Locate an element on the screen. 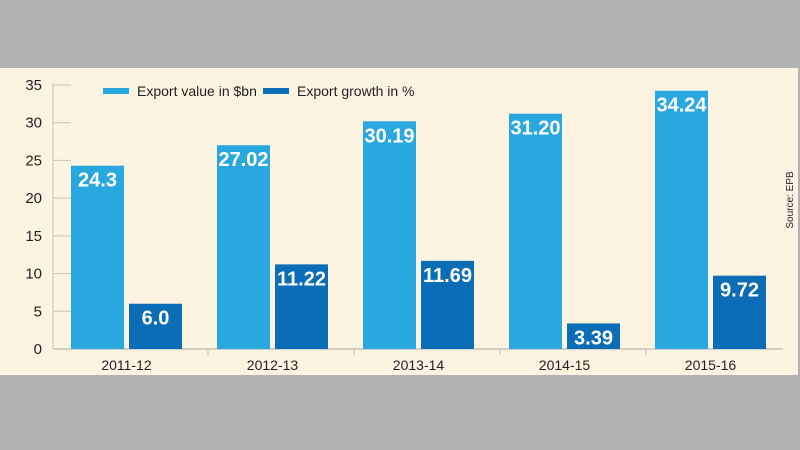  data-label: 30.19 is located at coordinates (389, 136).